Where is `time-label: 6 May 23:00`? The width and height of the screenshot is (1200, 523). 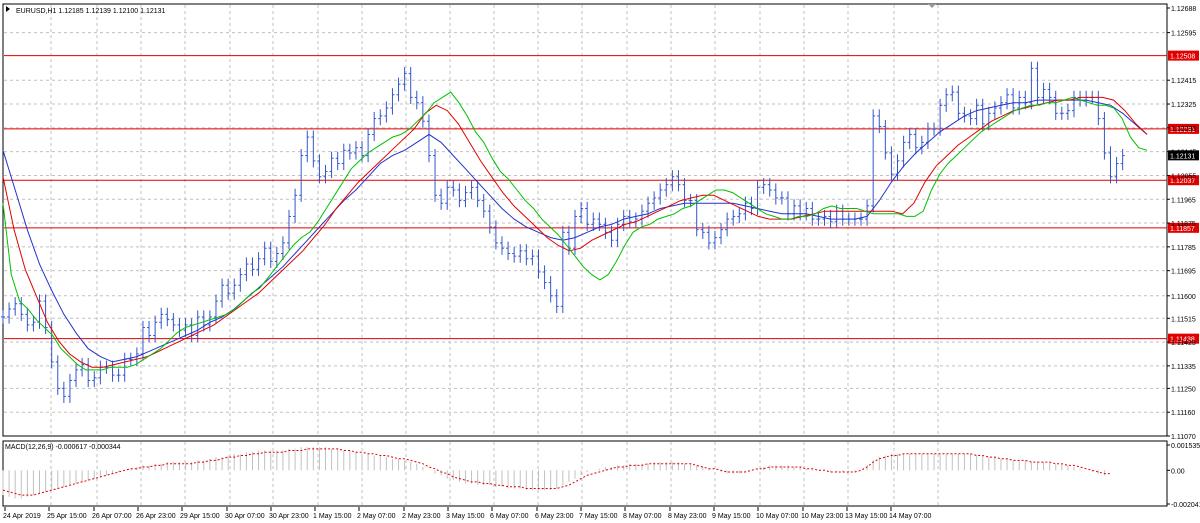 time-label: 6 May 23:00 is located at coordinates (554, 516).